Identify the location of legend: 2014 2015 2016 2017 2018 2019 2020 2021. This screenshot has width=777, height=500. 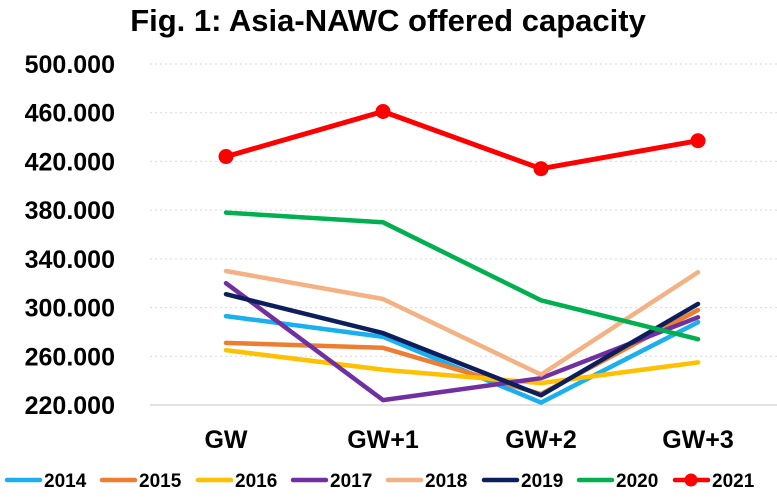
(379, 481).